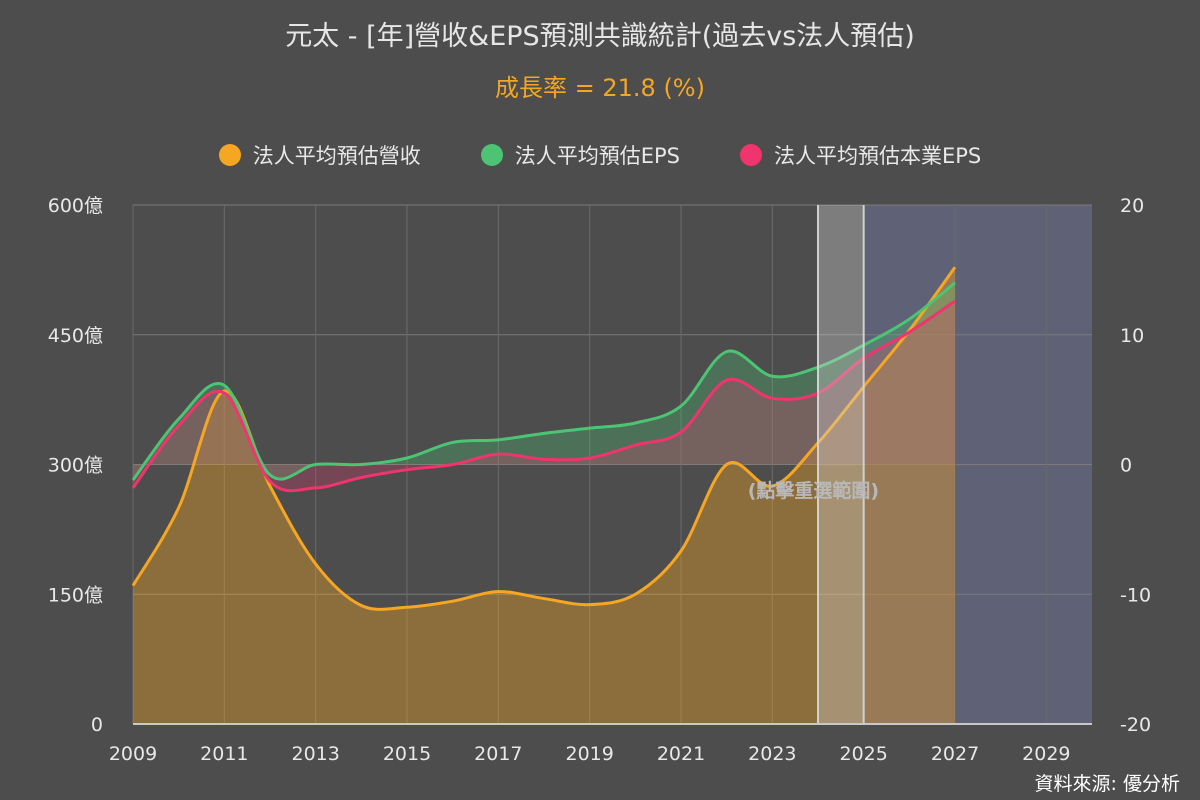  Describe the element at coordinates (1135, 725) in the screenshot. I see `y-right-tick-label: -20` at that location.